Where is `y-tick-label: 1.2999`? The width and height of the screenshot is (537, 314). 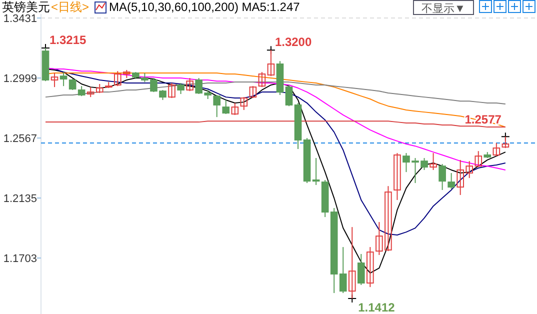 y-tick-label: 1.2999 is located at coordinates (20, 79).